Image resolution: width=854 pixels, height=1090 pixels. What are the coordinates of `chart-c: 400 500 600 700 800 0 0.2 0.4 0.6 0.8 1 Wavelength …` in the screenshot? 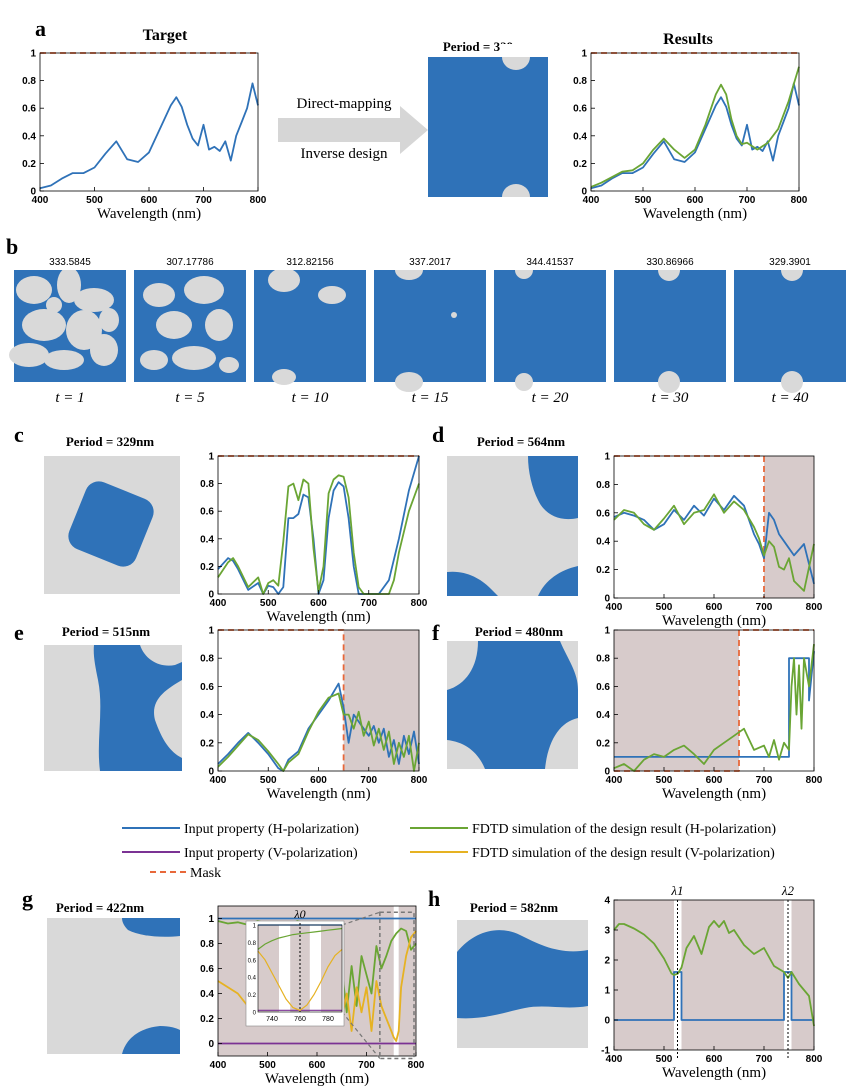 It's located at (314, 539).